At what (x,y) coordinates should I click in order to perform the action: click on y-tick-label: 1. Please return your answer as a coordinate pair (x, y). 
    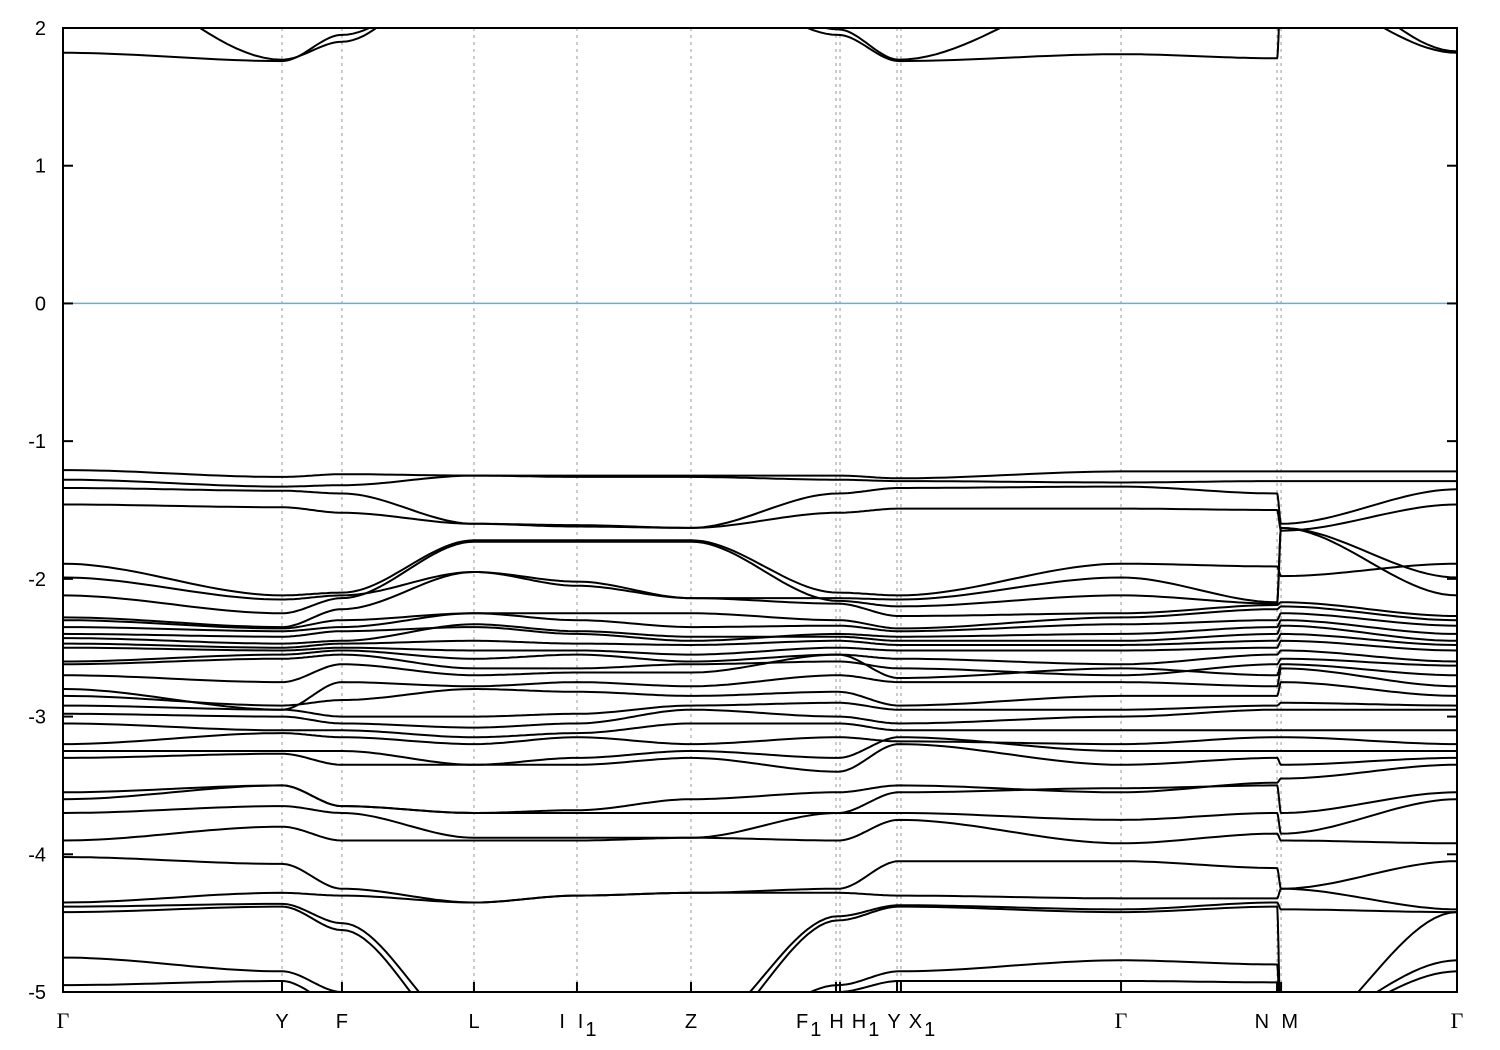
    Looking at the image, I should click on (40, 167).